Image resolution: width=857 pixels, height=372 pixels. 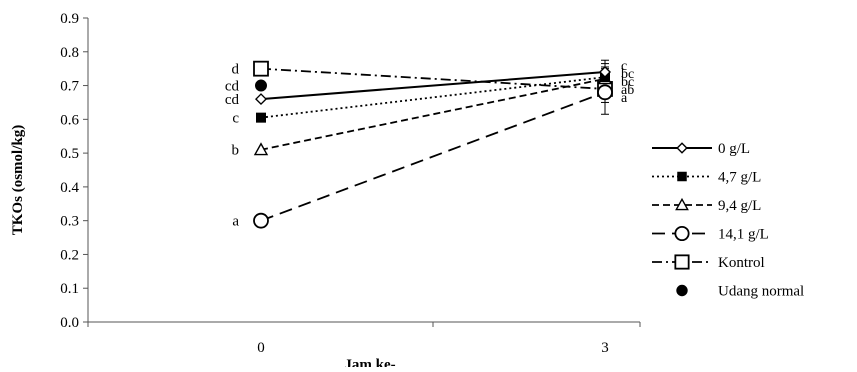 I want to click on x-axis-label: Jam ke-, so click(x=369, y=362).